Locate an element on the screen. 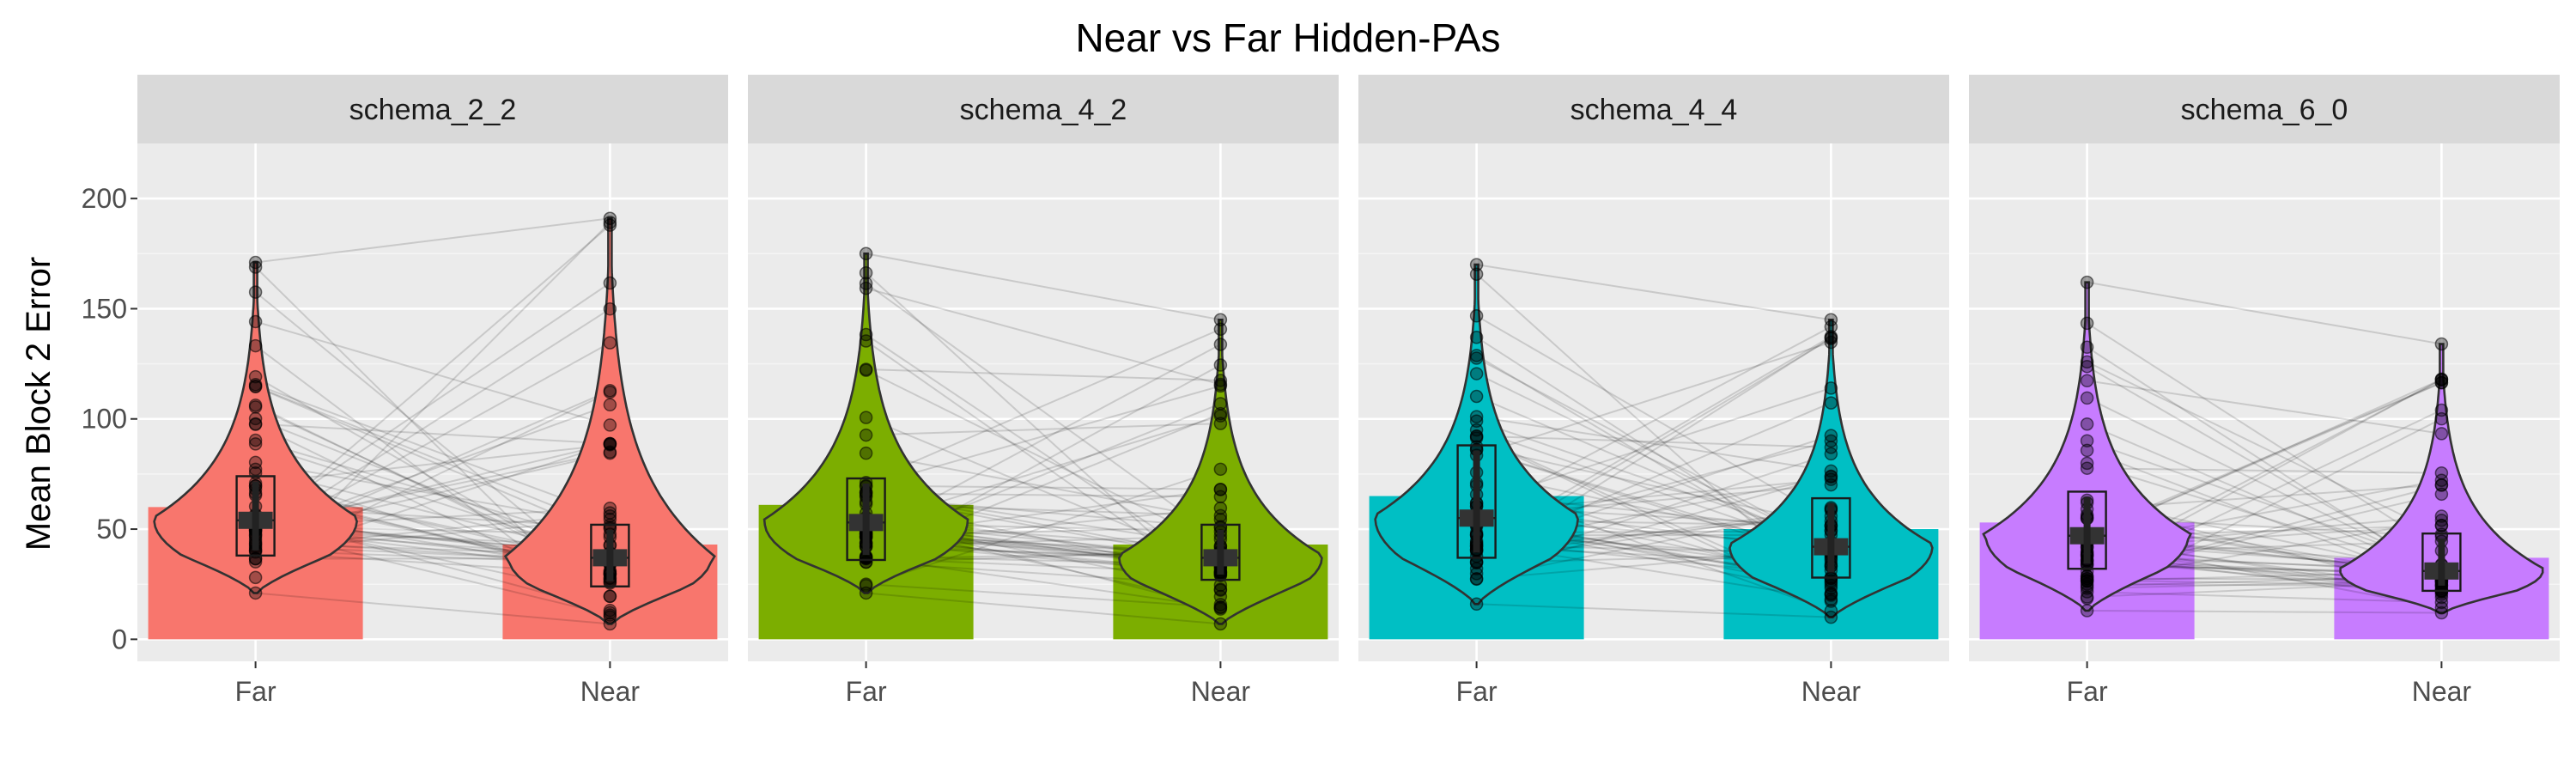  points-near is located at coordinates (1221, 472).